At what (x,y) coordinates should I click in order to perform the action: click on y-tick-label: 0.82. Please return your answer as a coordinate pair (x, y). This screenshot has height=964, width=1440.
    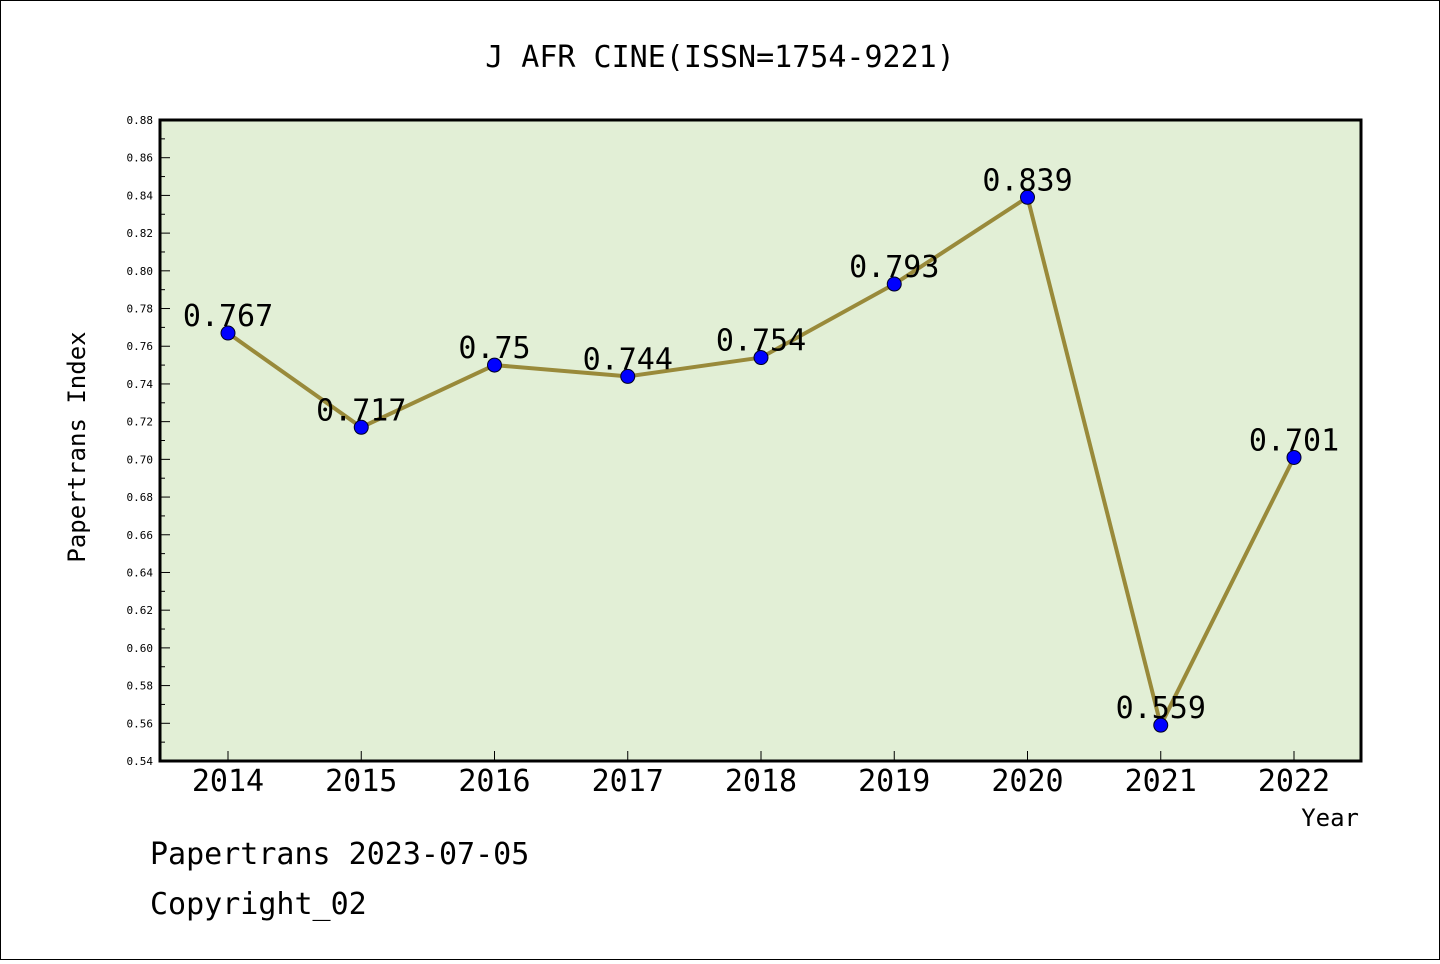
    Looking at the image, I should click on (140, 233).